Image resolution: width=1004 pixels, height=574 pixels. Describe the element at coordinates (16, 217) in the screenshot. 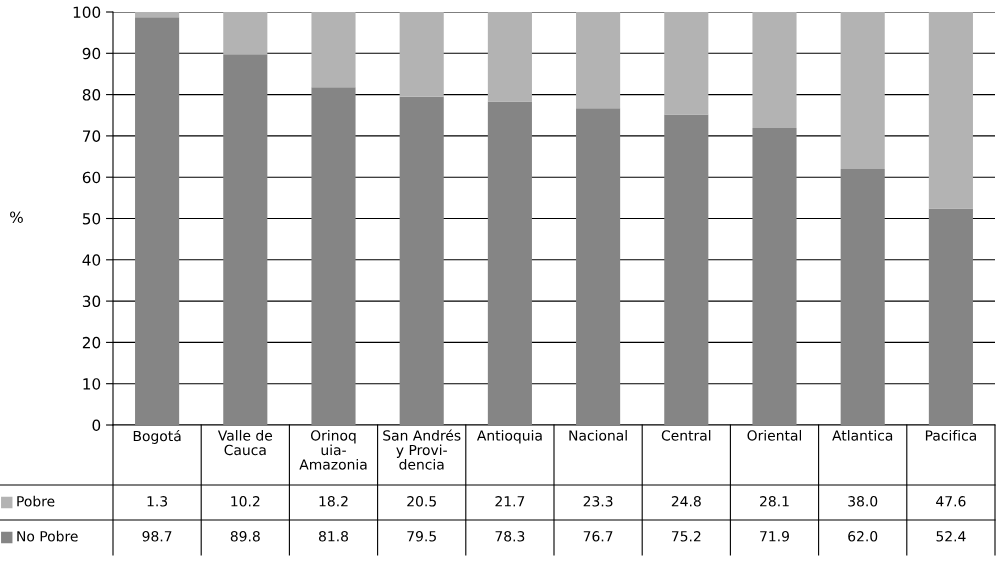

I see `y-axis-title: %` at that location.